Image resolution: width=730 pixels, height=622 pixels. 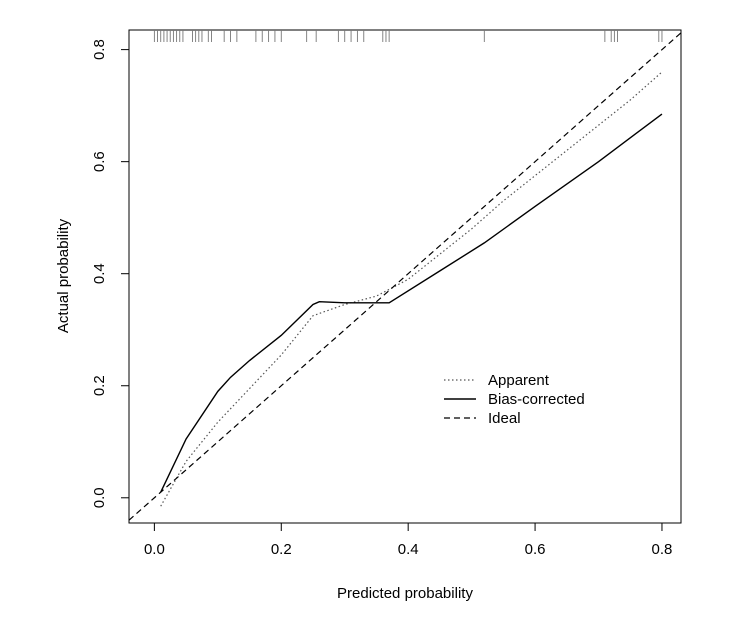 I want to click on legend-label: Bias-corrected, so click(x=536, y=399).